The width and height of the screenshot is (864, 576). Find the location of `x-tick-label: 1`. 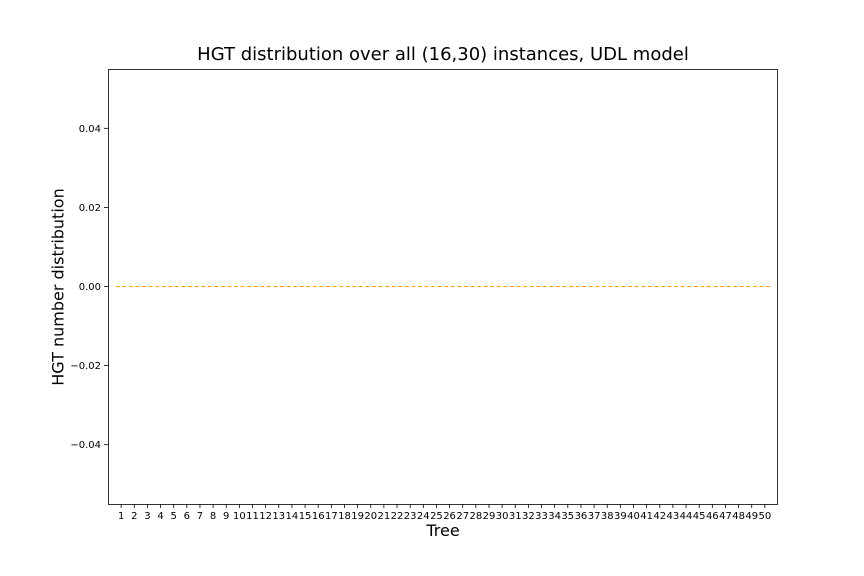

x-tick-label: 1 is located at coordinates (121, 516).